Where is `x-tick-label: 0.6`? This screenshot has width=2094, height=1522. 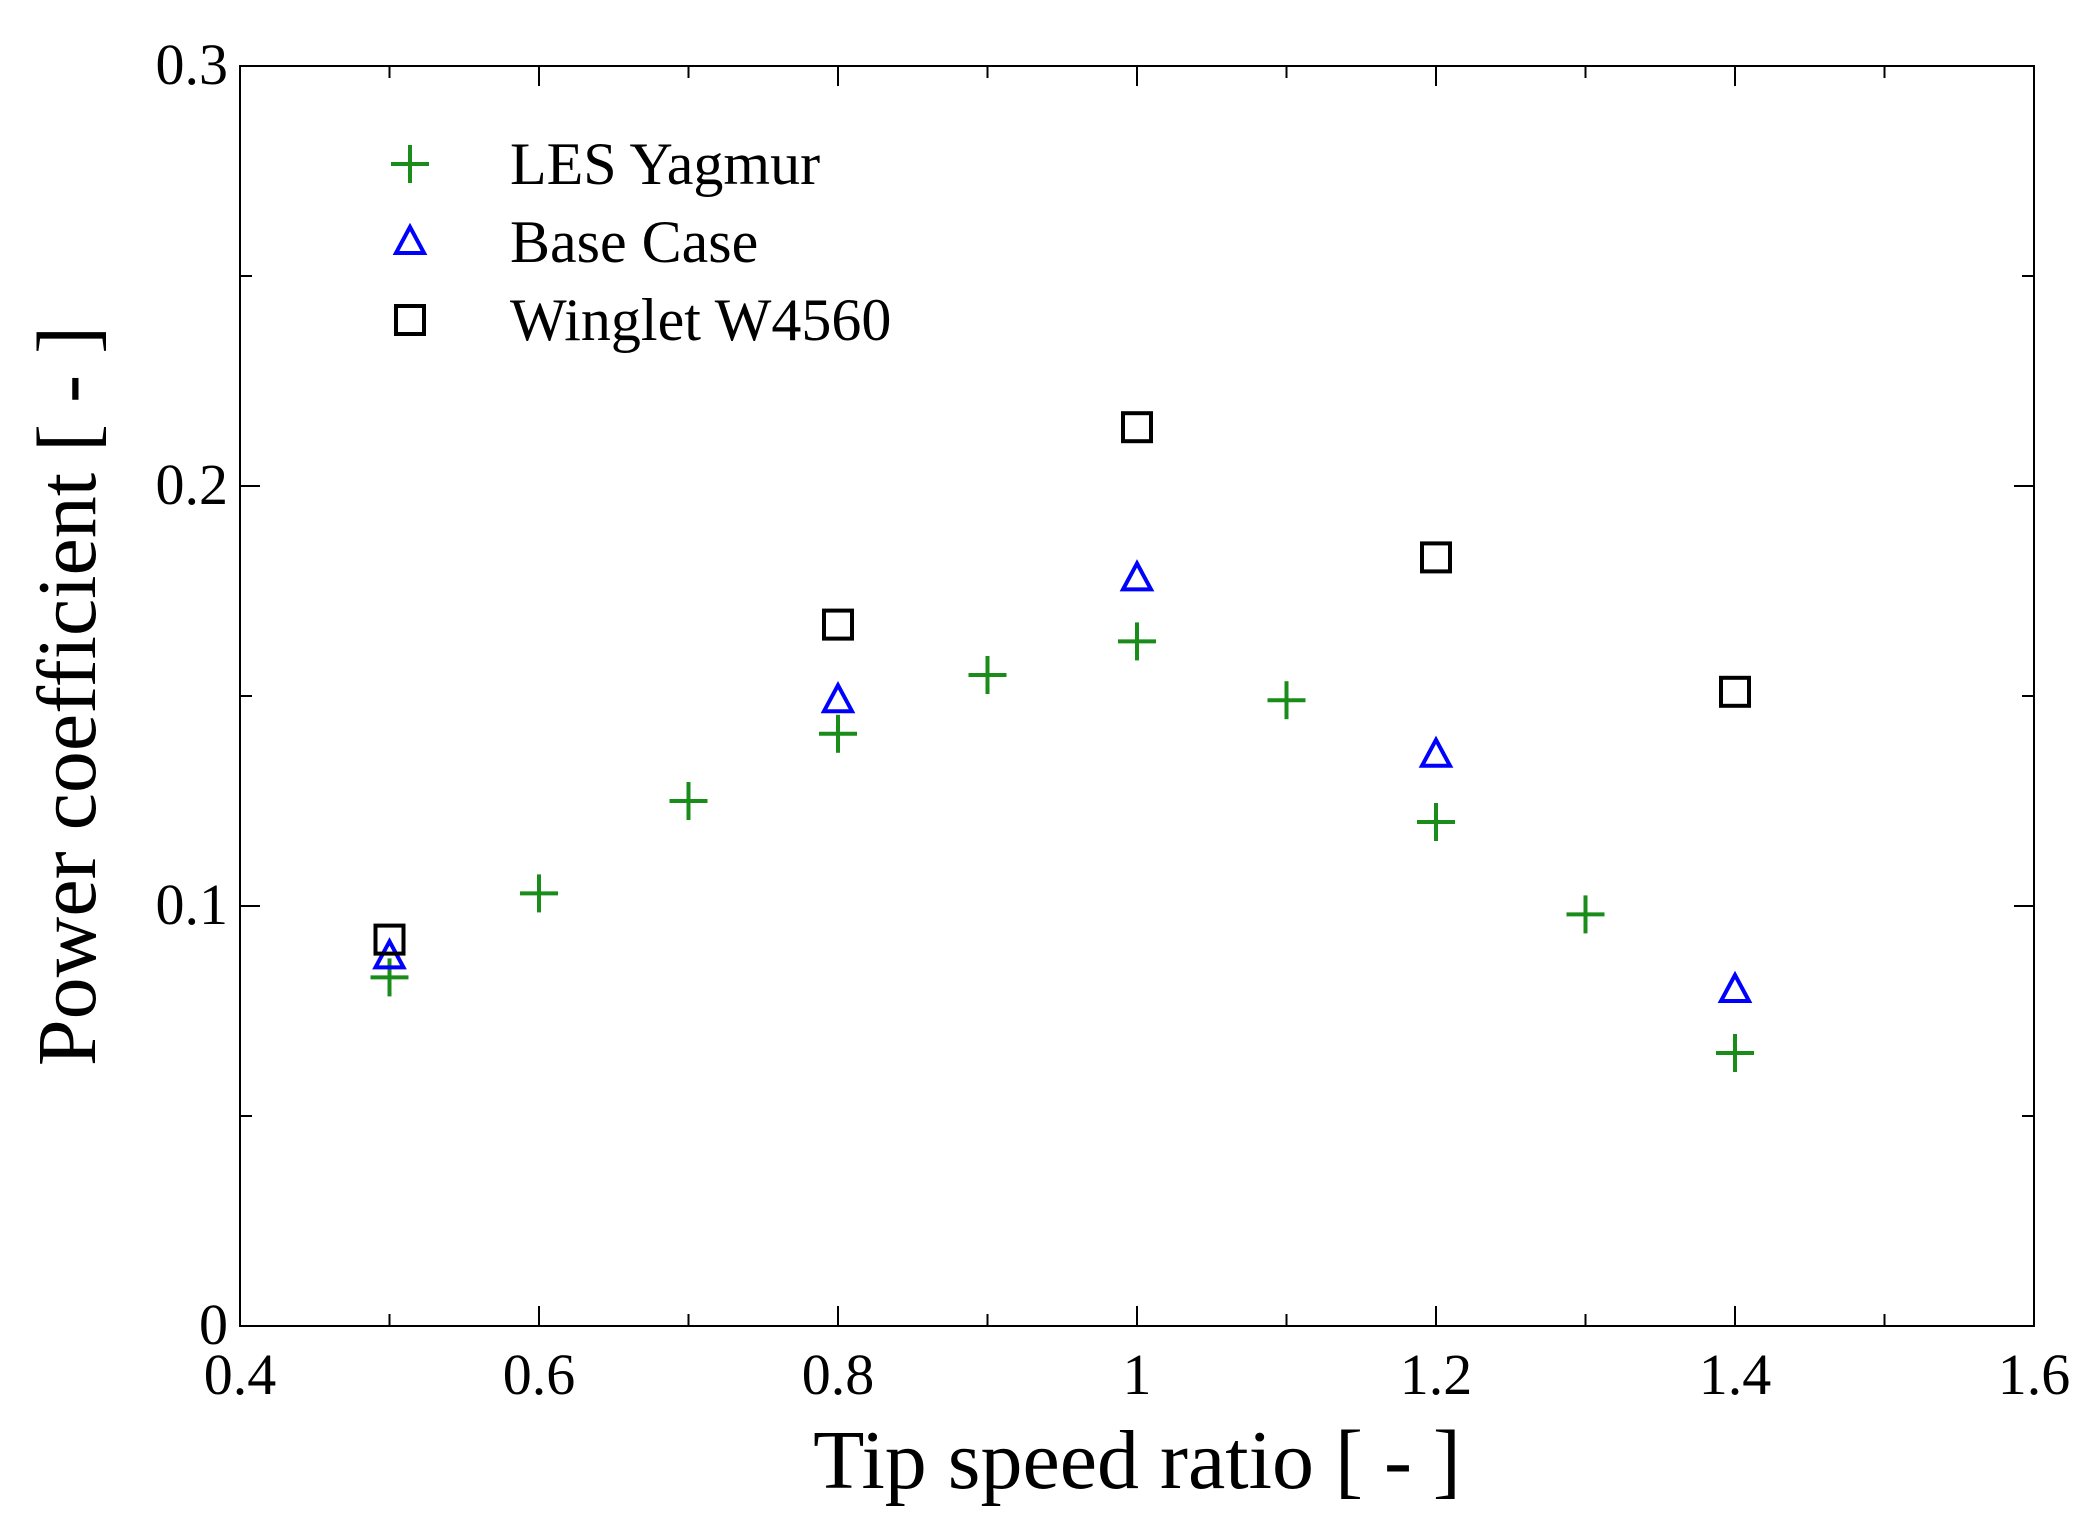
x-tick-label: 0.6 is located at coordinates (539, 1374).